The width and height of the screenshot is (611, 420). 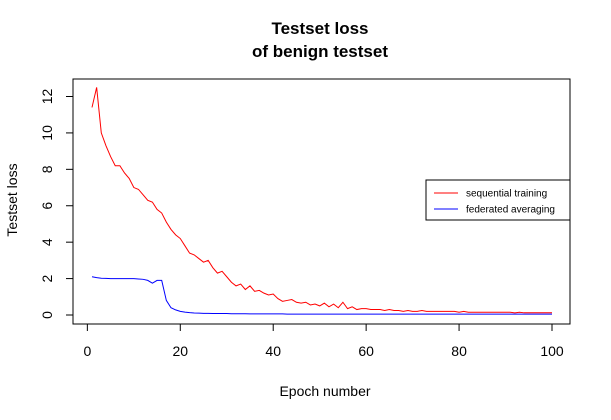 I want to click on legend-label-2: federated averaging, so click(x=510, y=210).